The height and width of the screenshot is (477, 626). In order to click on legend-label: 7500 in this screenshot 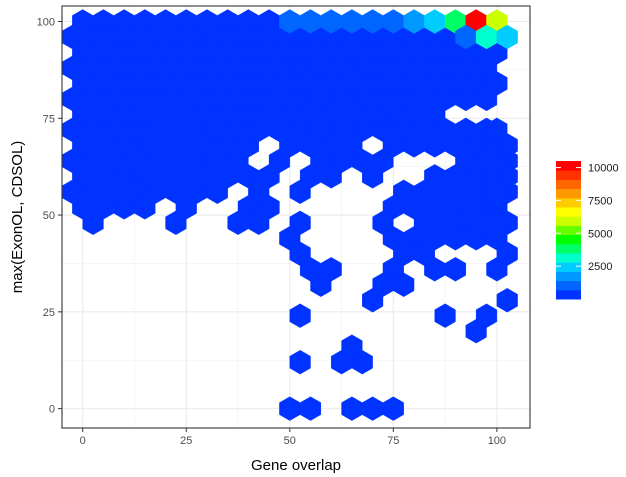, I will do `click(600, 201)`.